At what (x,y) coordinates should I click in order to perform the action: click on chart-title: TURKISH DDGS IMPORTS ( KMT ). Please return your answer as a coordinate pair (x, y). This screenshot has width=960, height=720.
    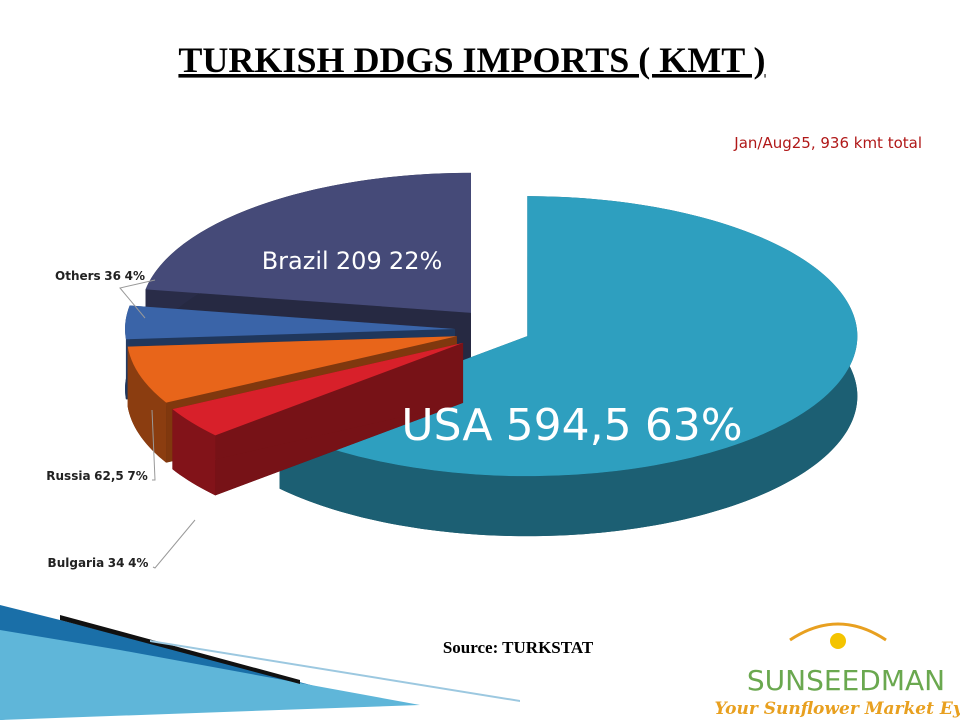
    Looking at the image, I should click on (471, 60).